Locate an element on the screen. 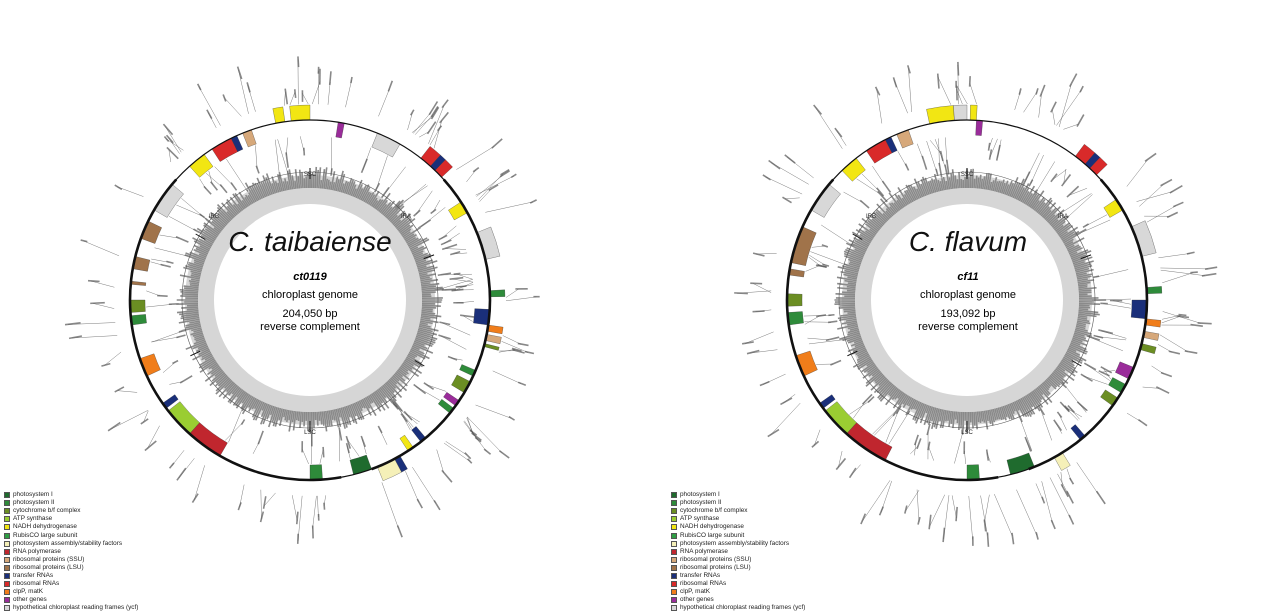  legend-label: ribosomal proteins (SSU) is located at coordinates (716, 559).